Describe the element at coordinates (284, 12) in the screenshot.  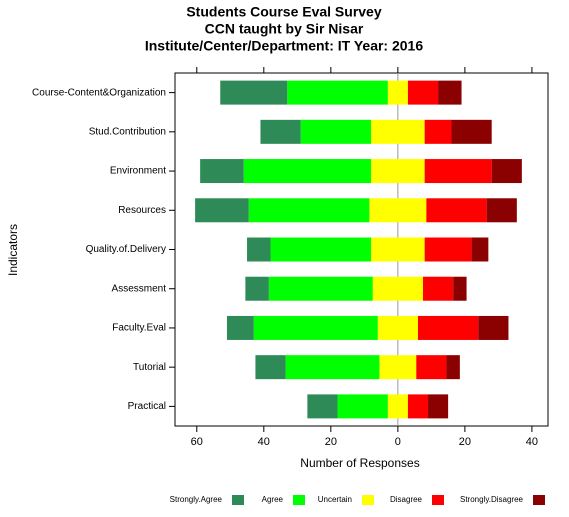
I see `chart-title: Students Course Eval Survey` at that location.